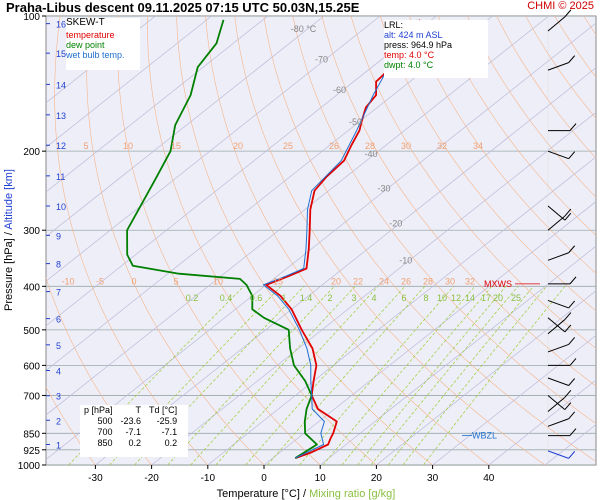 The height and width of the screenshot is (500, 600). I want to click on altitude-tick-label: 8, so click(58, 265).